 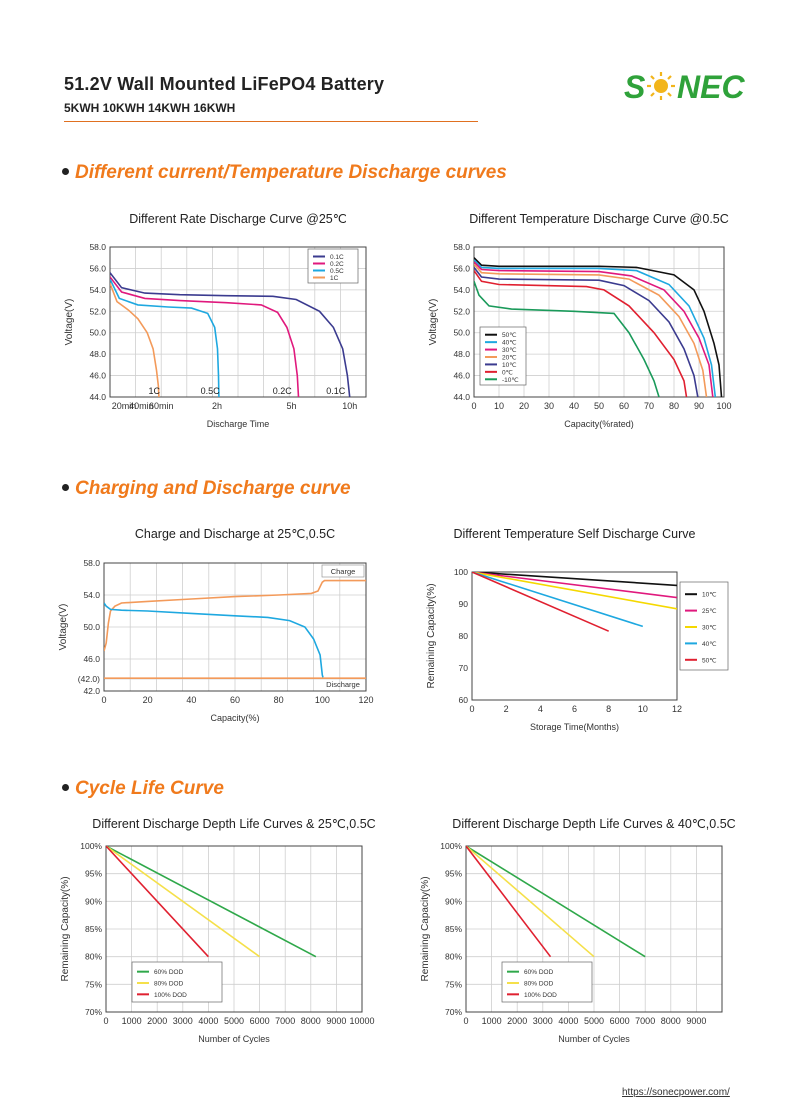 I want to click on x-tick-label: 60min, so click(x=161, y=406).